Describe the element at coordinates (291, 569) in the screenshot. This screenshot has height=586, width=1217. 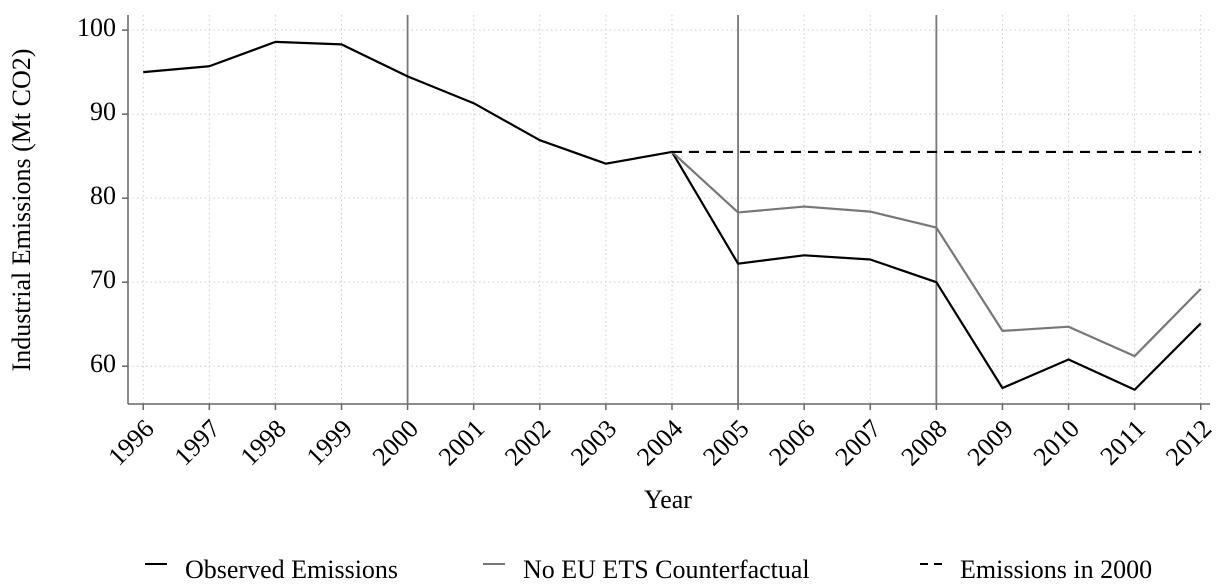
I see `legend-label: Observed Emissions` at that location.